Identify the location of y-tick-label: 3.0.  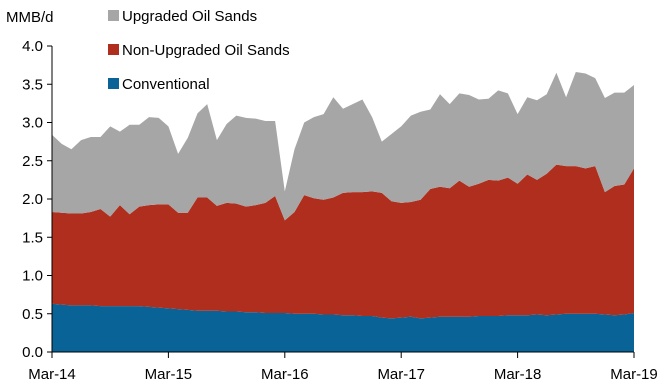
(32, 123).